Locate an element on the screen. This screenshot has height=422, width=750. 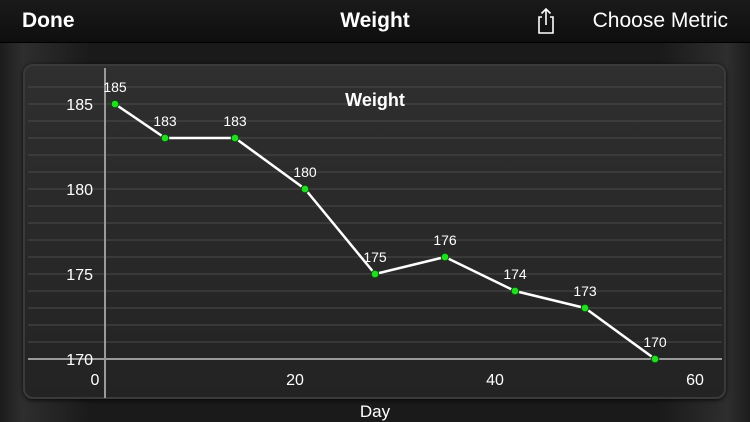
data-label: 176 is located at coordinates (445, 240).